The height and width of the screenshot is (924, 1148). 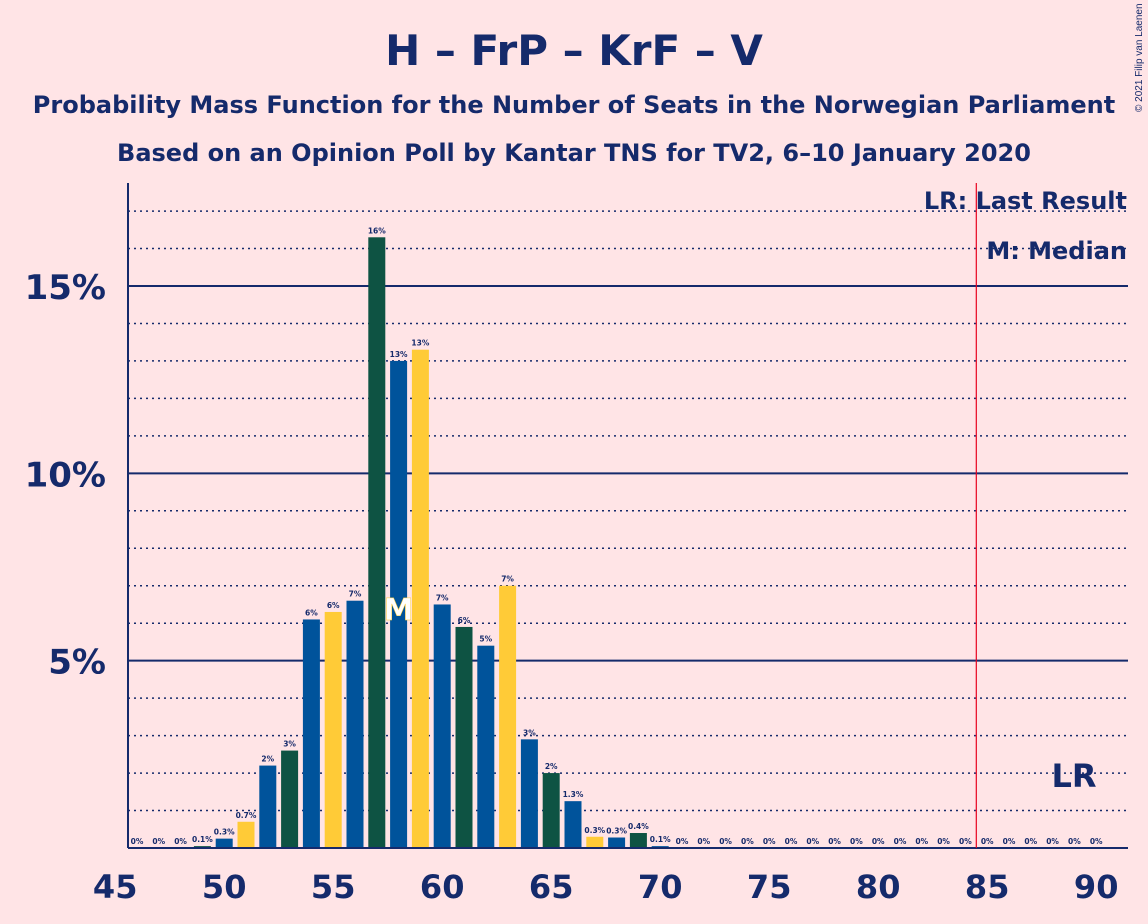 What do you see at coordinates (1096, 887) in the screenshot?
I see `x-tick-label-90: 90` at bounding box center [1096, 887].